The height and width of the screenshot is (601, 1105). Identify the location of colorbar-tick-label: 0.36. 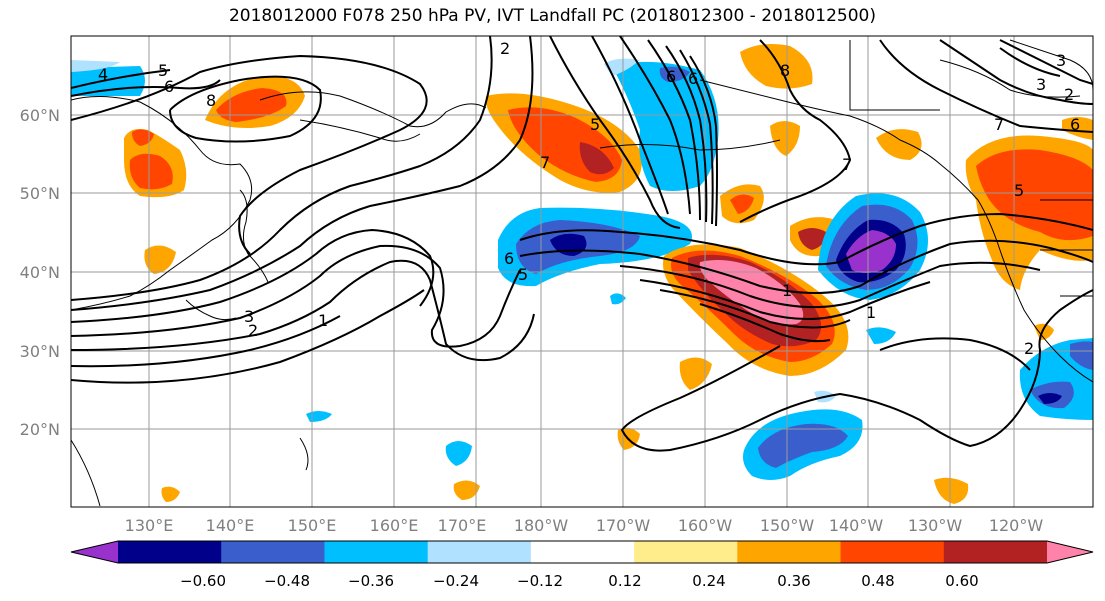
(793, 581).